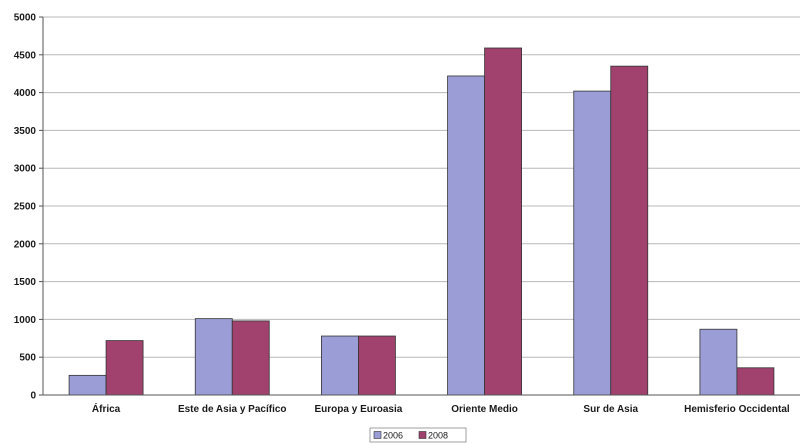  Describe the element at coordinates (25, 169) in the screenshot. I see `y-tick-label: 3000` at that location.